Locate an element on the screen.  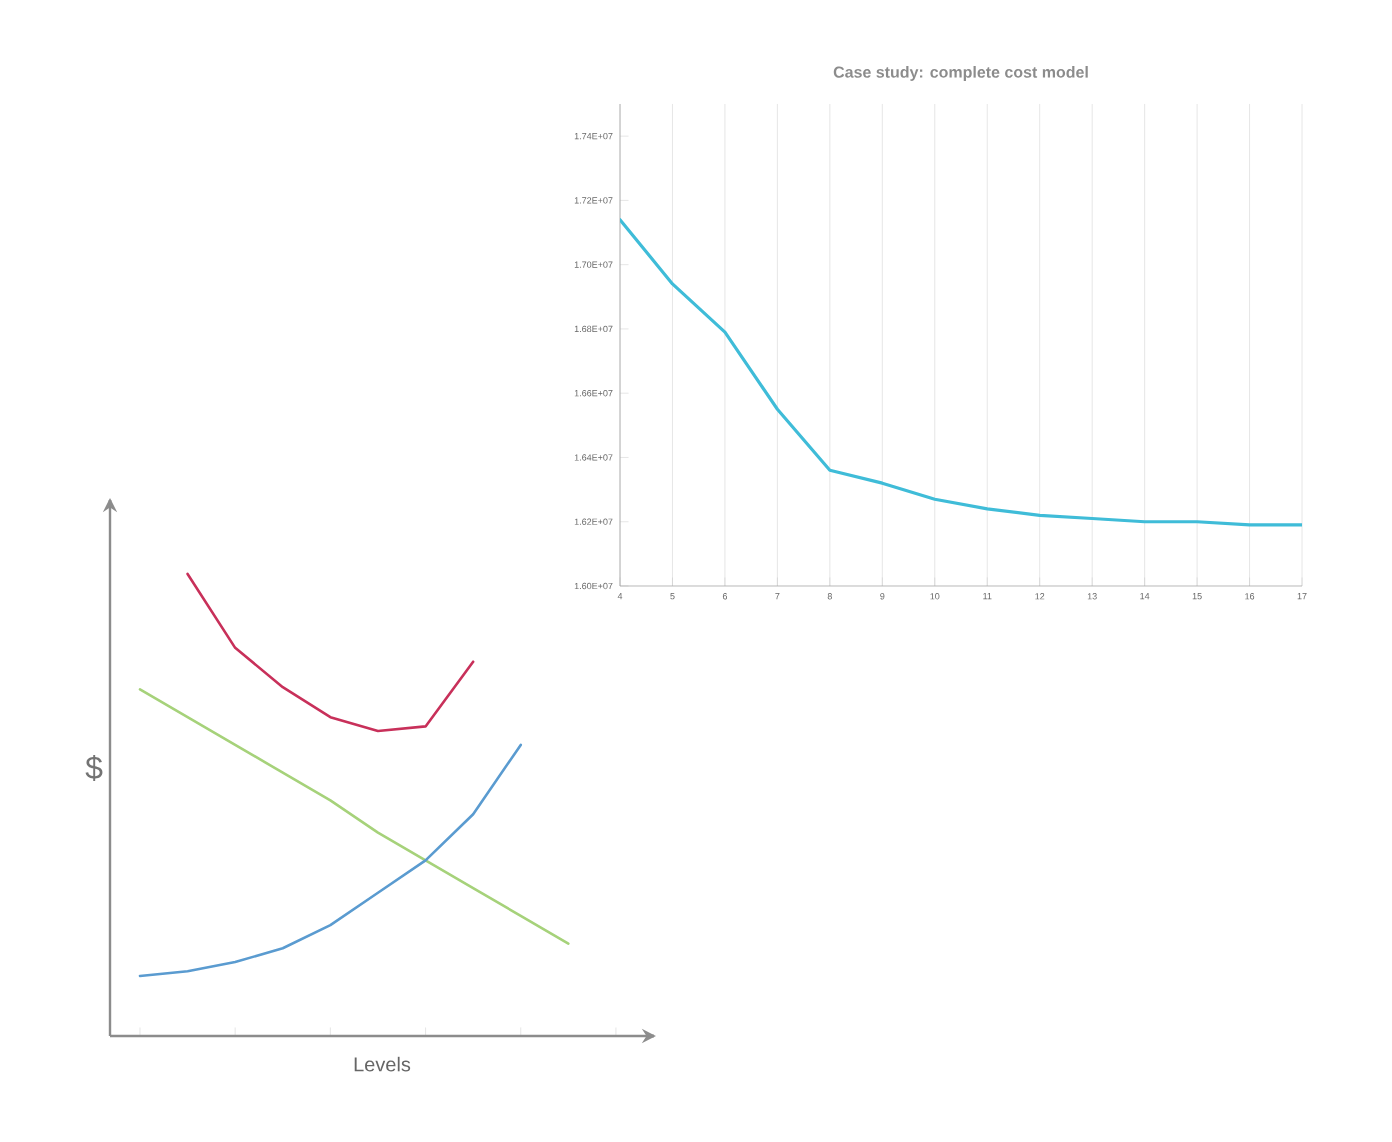
x-axis-title: Levels is located at coordinates (382, 1064).